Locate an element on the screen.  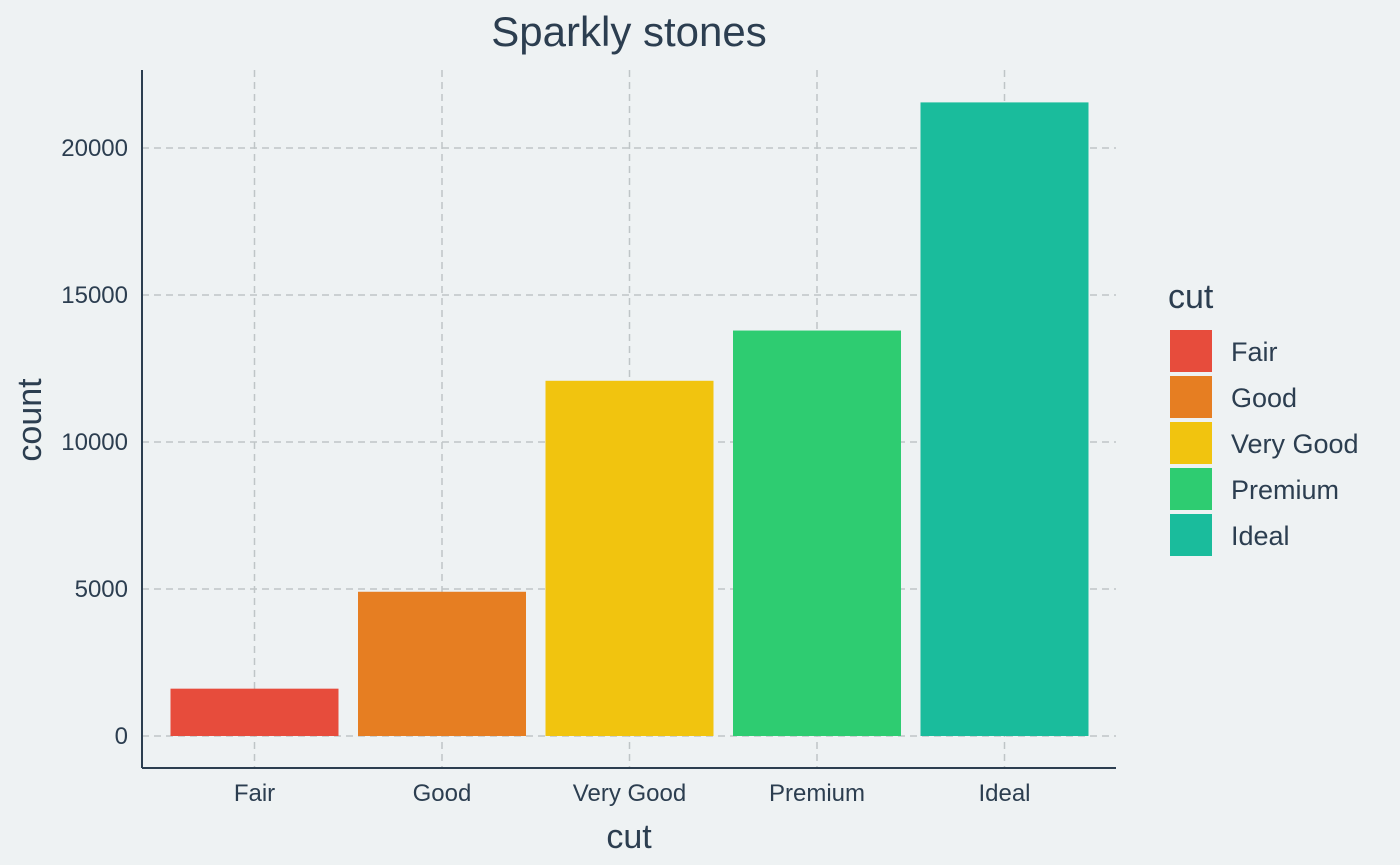
x-axis-title: cut is located at coordinates (629, 837).